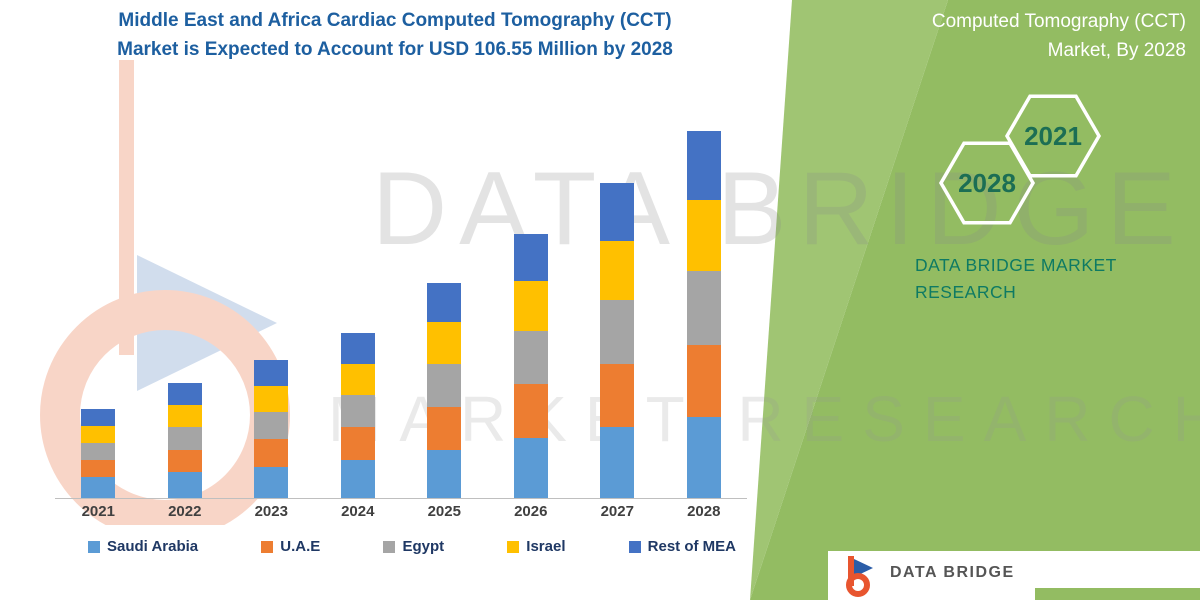 This screenshot has width=1200, height=600. I want to click on legend-item-u-a-e: U.A.E, so click(290, 546).